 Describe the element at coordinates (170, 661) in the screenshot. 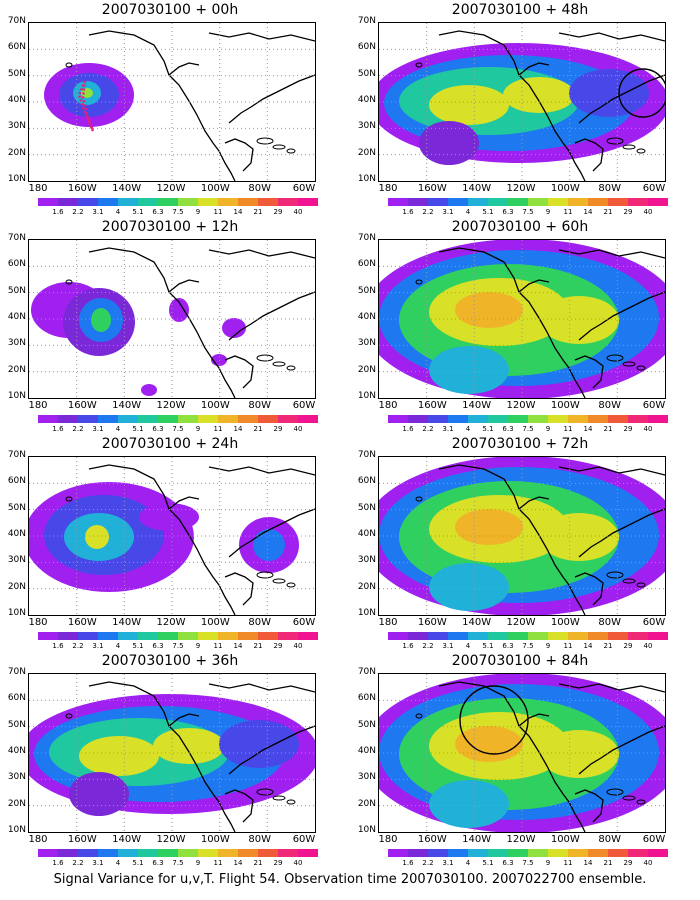

I see `panel-title: 2007030100 + 36h` at that location.